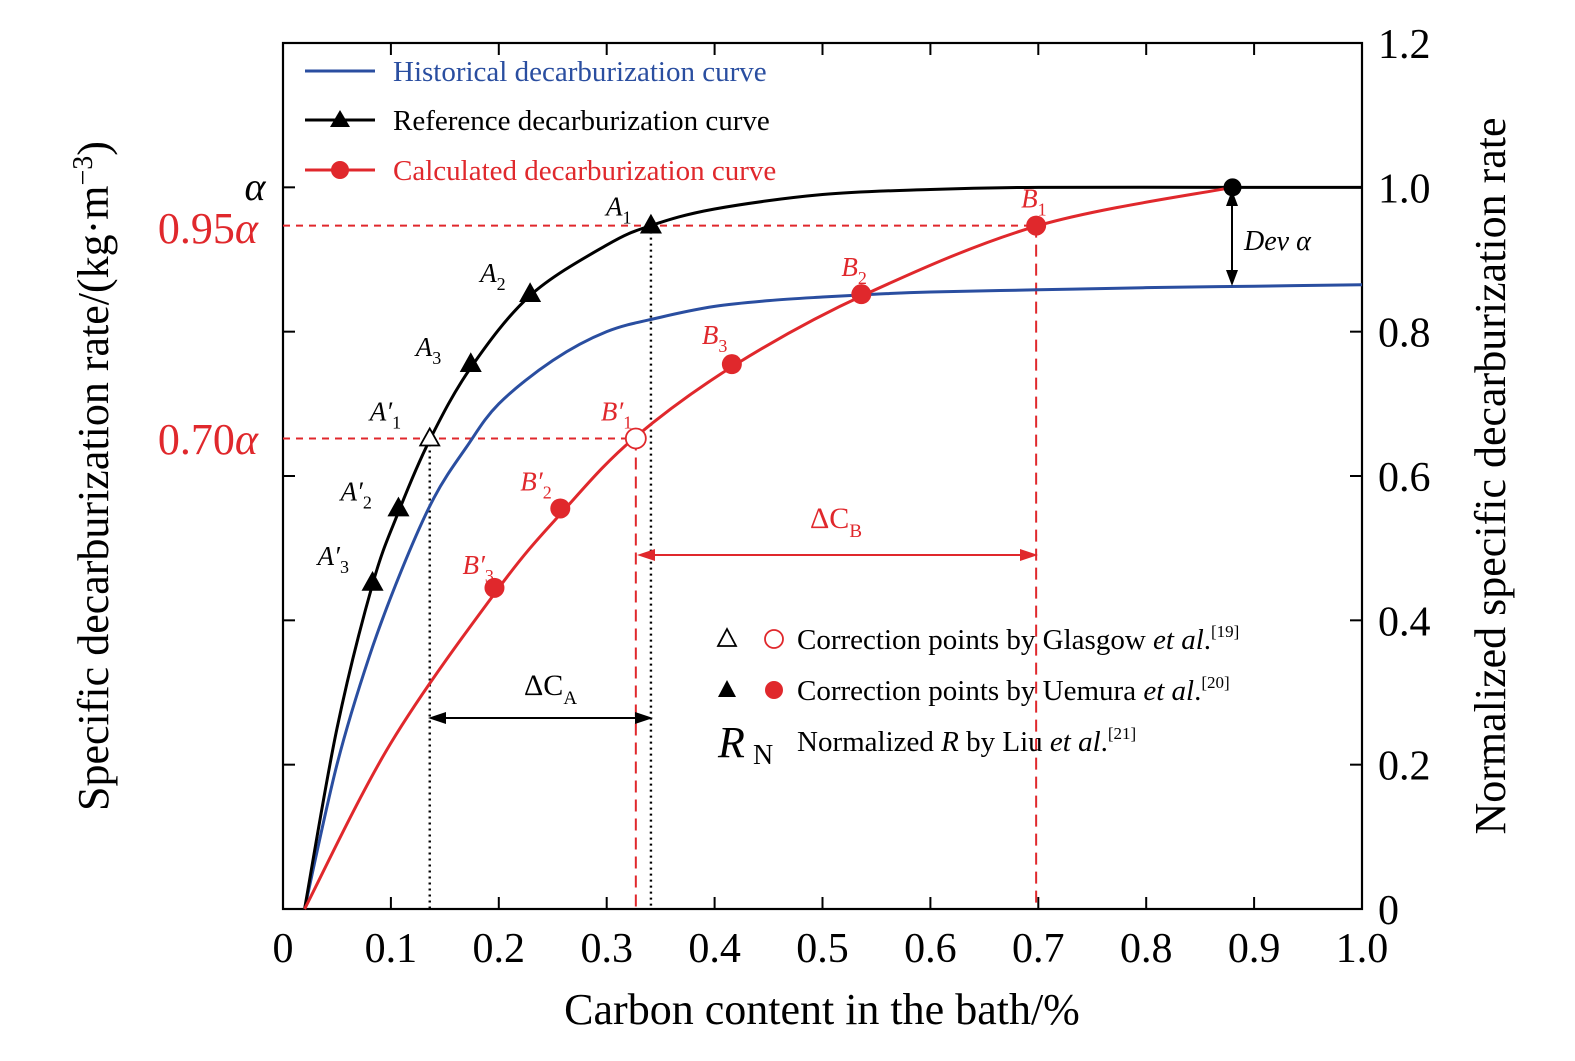 This screenshot has height=1061, width=1575. What do you see at coordinates (550, 689) in the screenshot?
I see `svg-text: ΔCA` at bounding box center [550, 689].